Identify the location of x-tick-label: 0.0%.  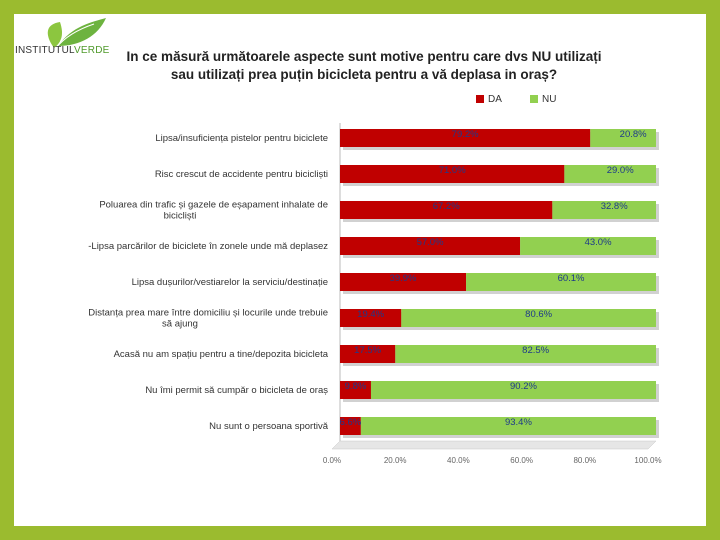
(332, 460).